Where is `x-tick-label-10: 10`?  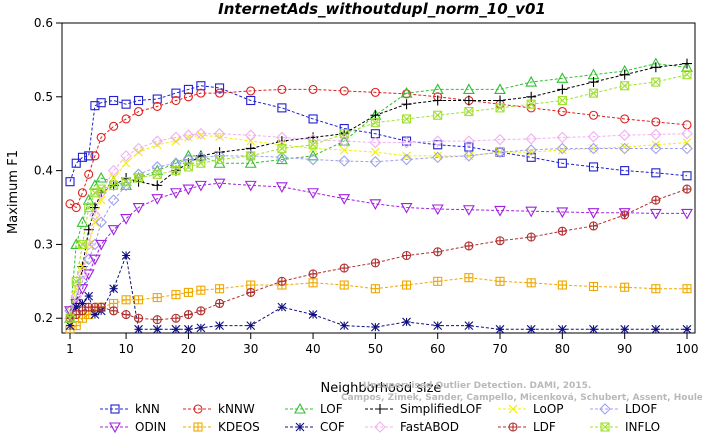
x-tick-label-10: 10 is located at coordinates (125, 349).